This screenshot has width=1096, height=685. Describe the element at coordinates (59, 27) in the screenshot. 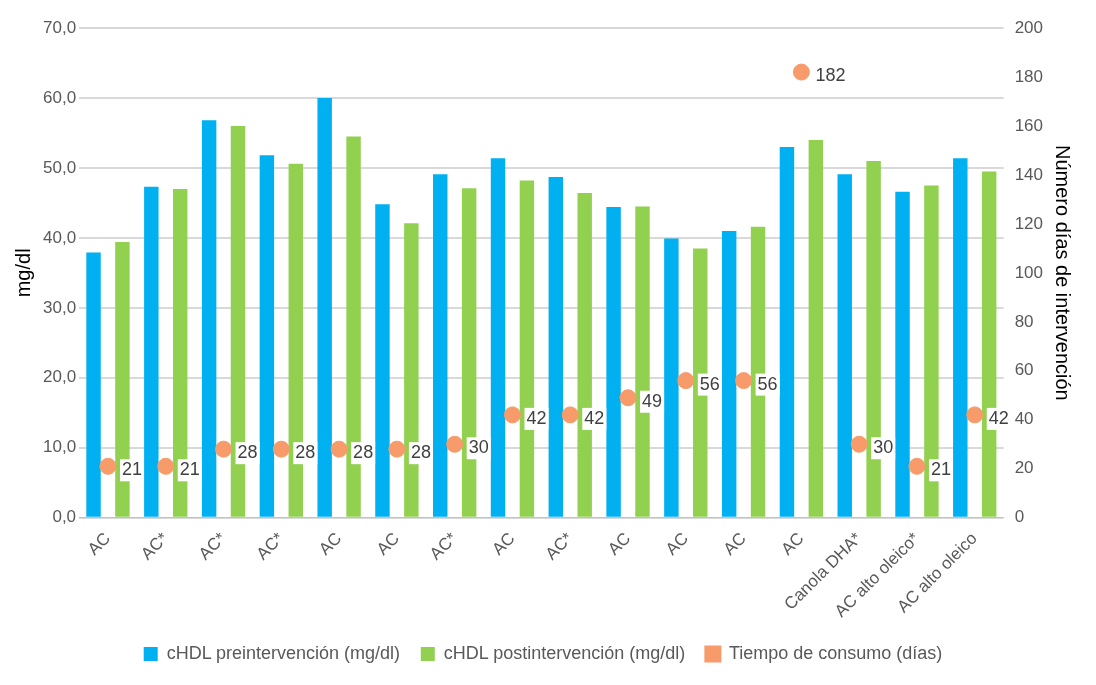

I see `y-tick-label: 70,0` at that location.